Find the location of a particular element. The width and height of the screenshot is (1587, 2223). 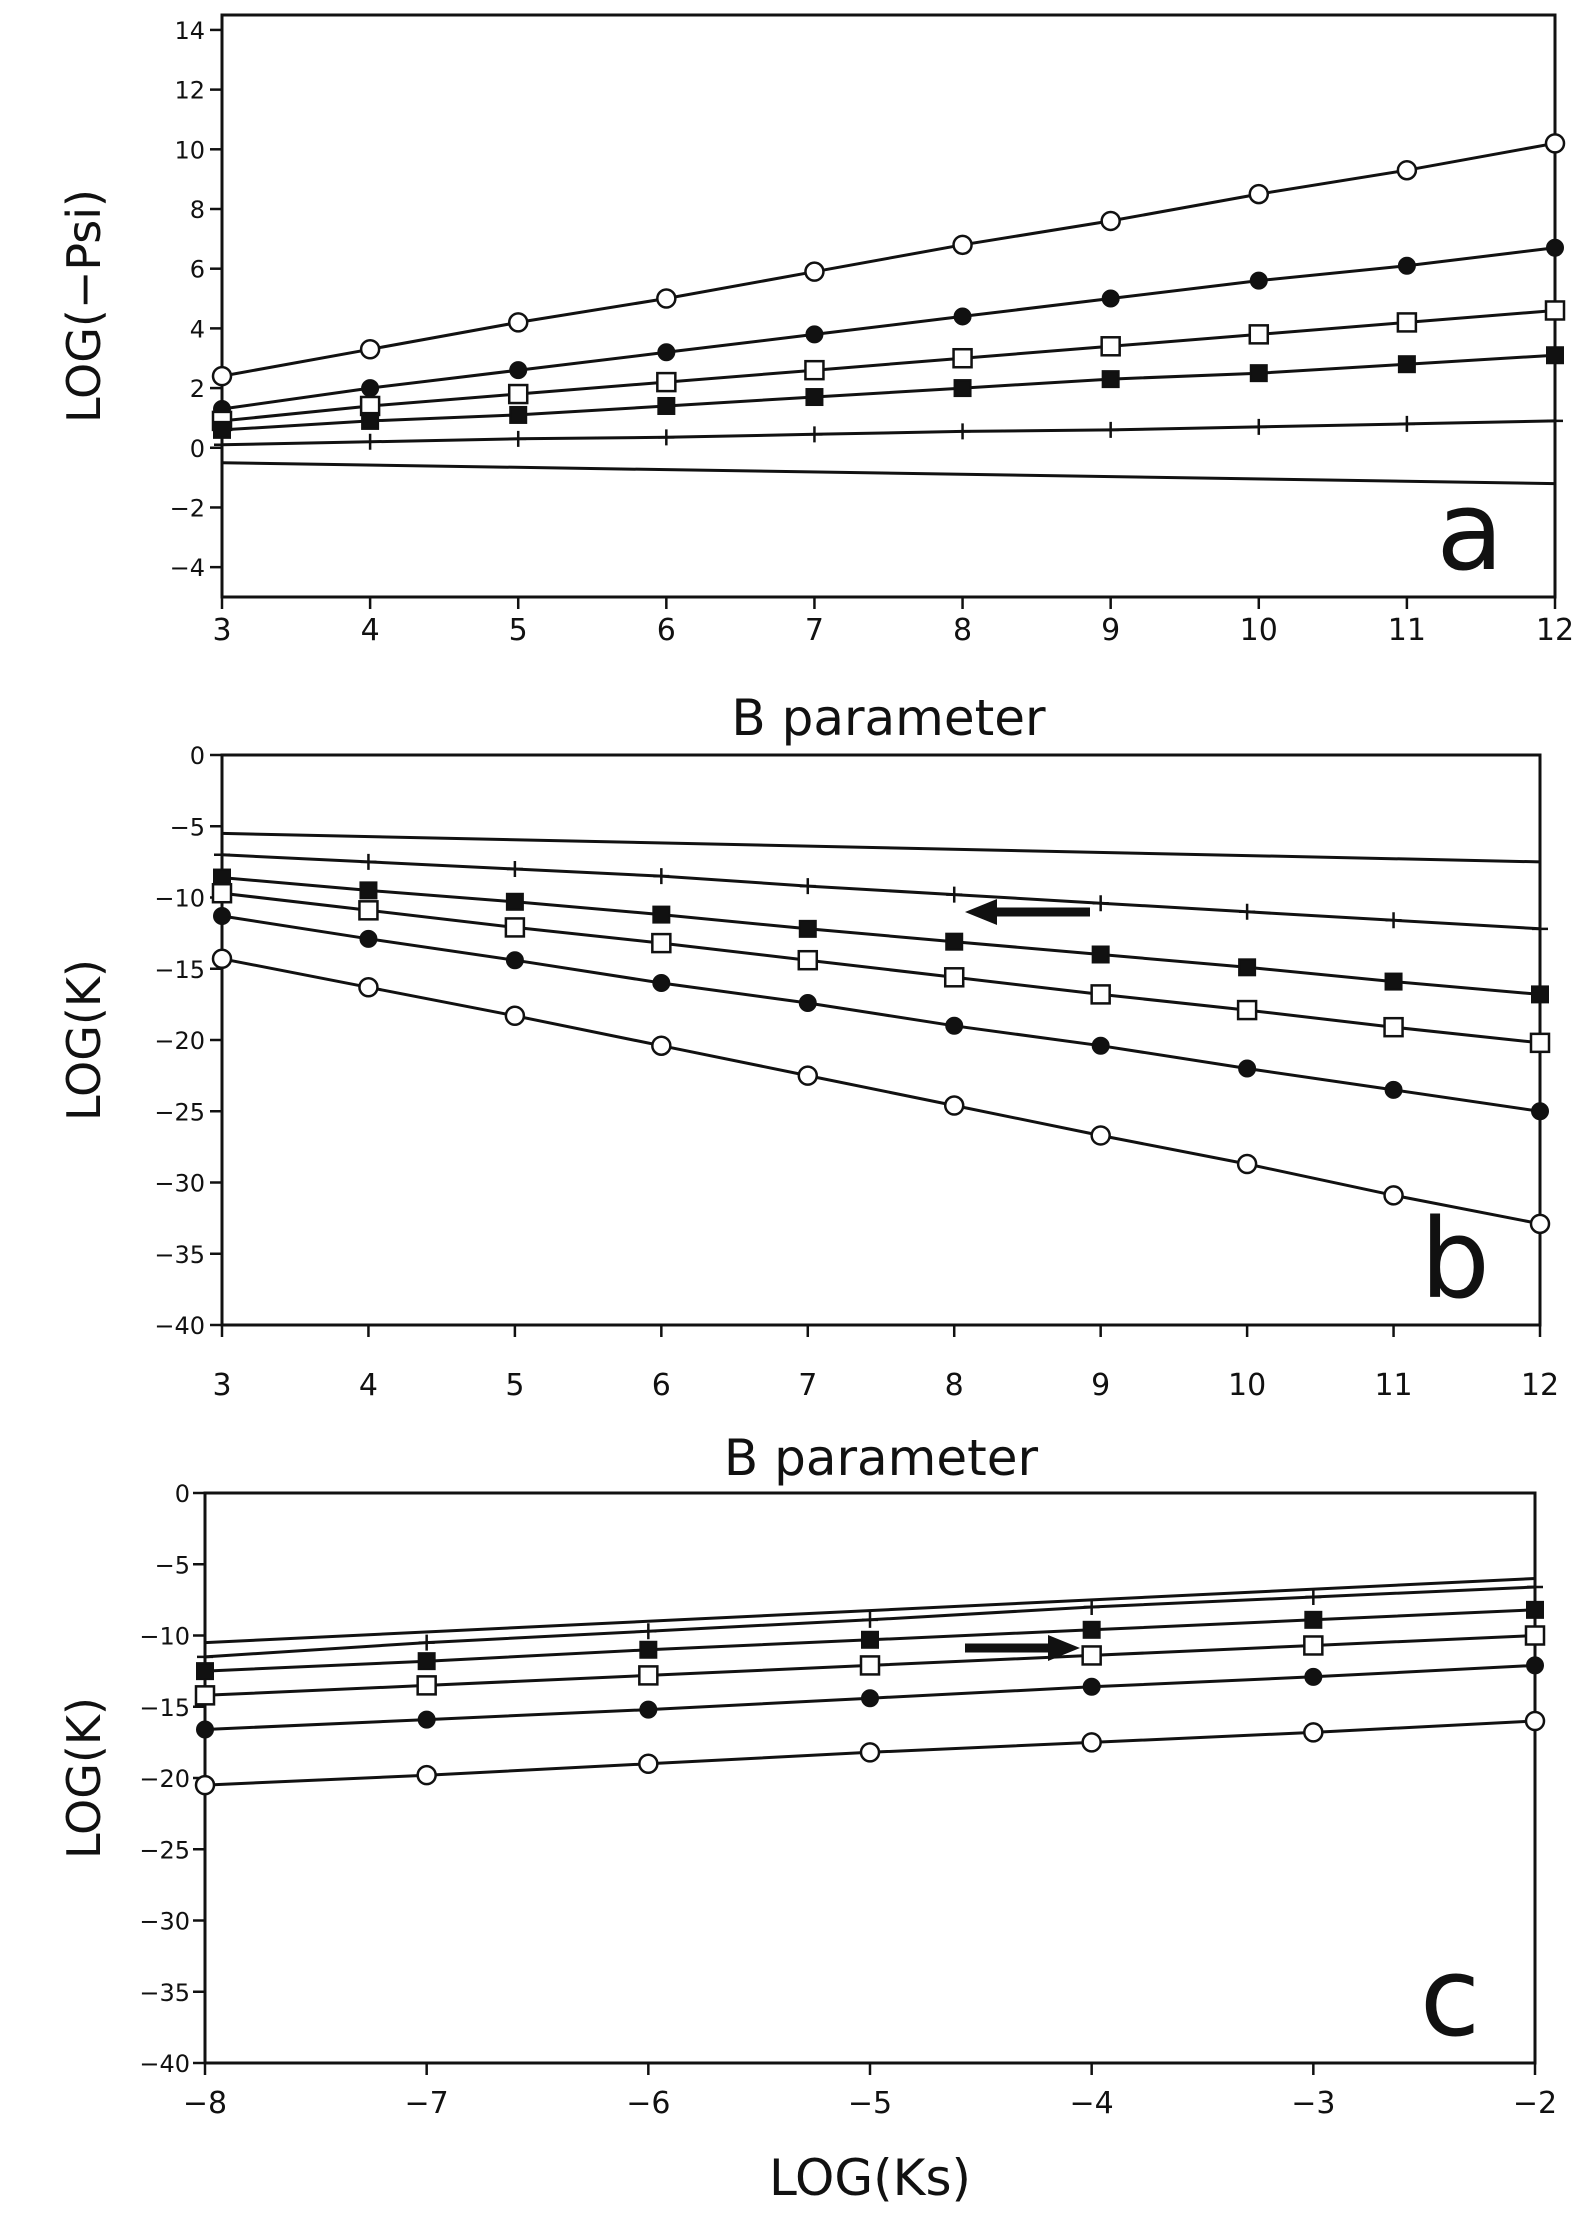

y-tick-label: −15 is located at coordinates (179, 970).